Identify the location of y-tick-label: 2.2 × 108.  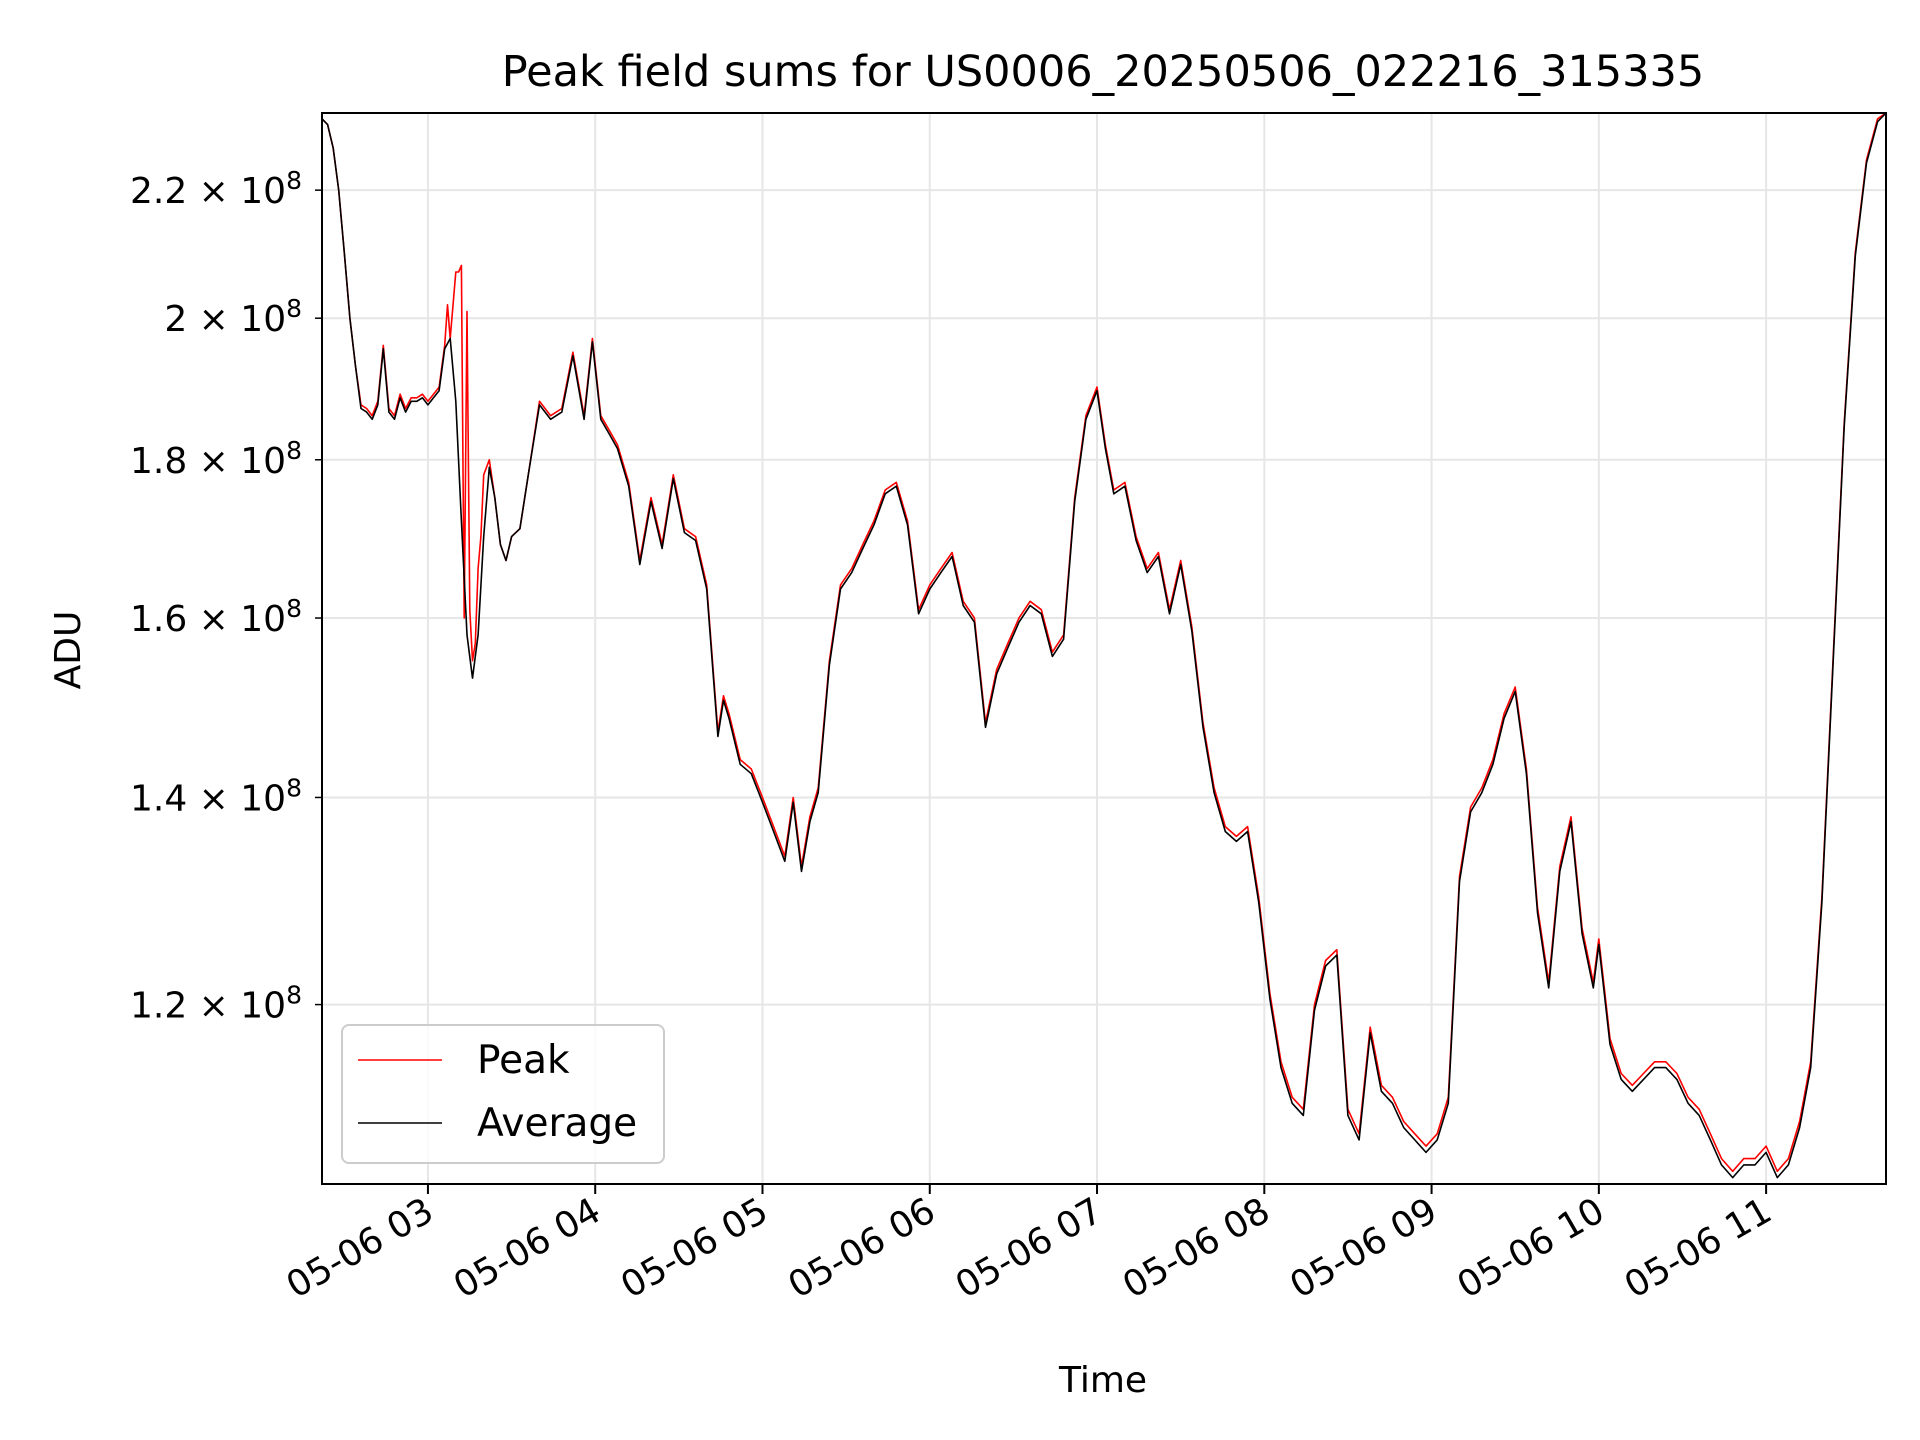
(216, 189).